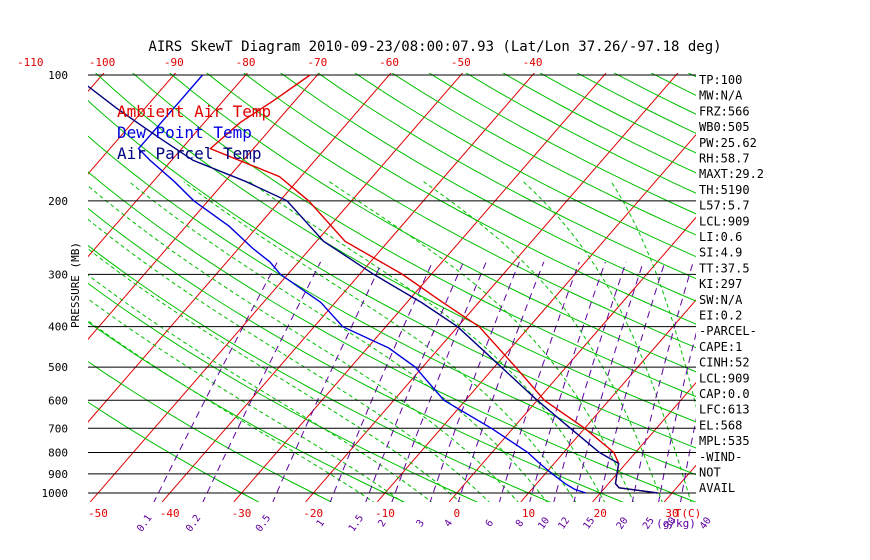  I want to click on top-temperature-tick: -40, so click(533, 62).